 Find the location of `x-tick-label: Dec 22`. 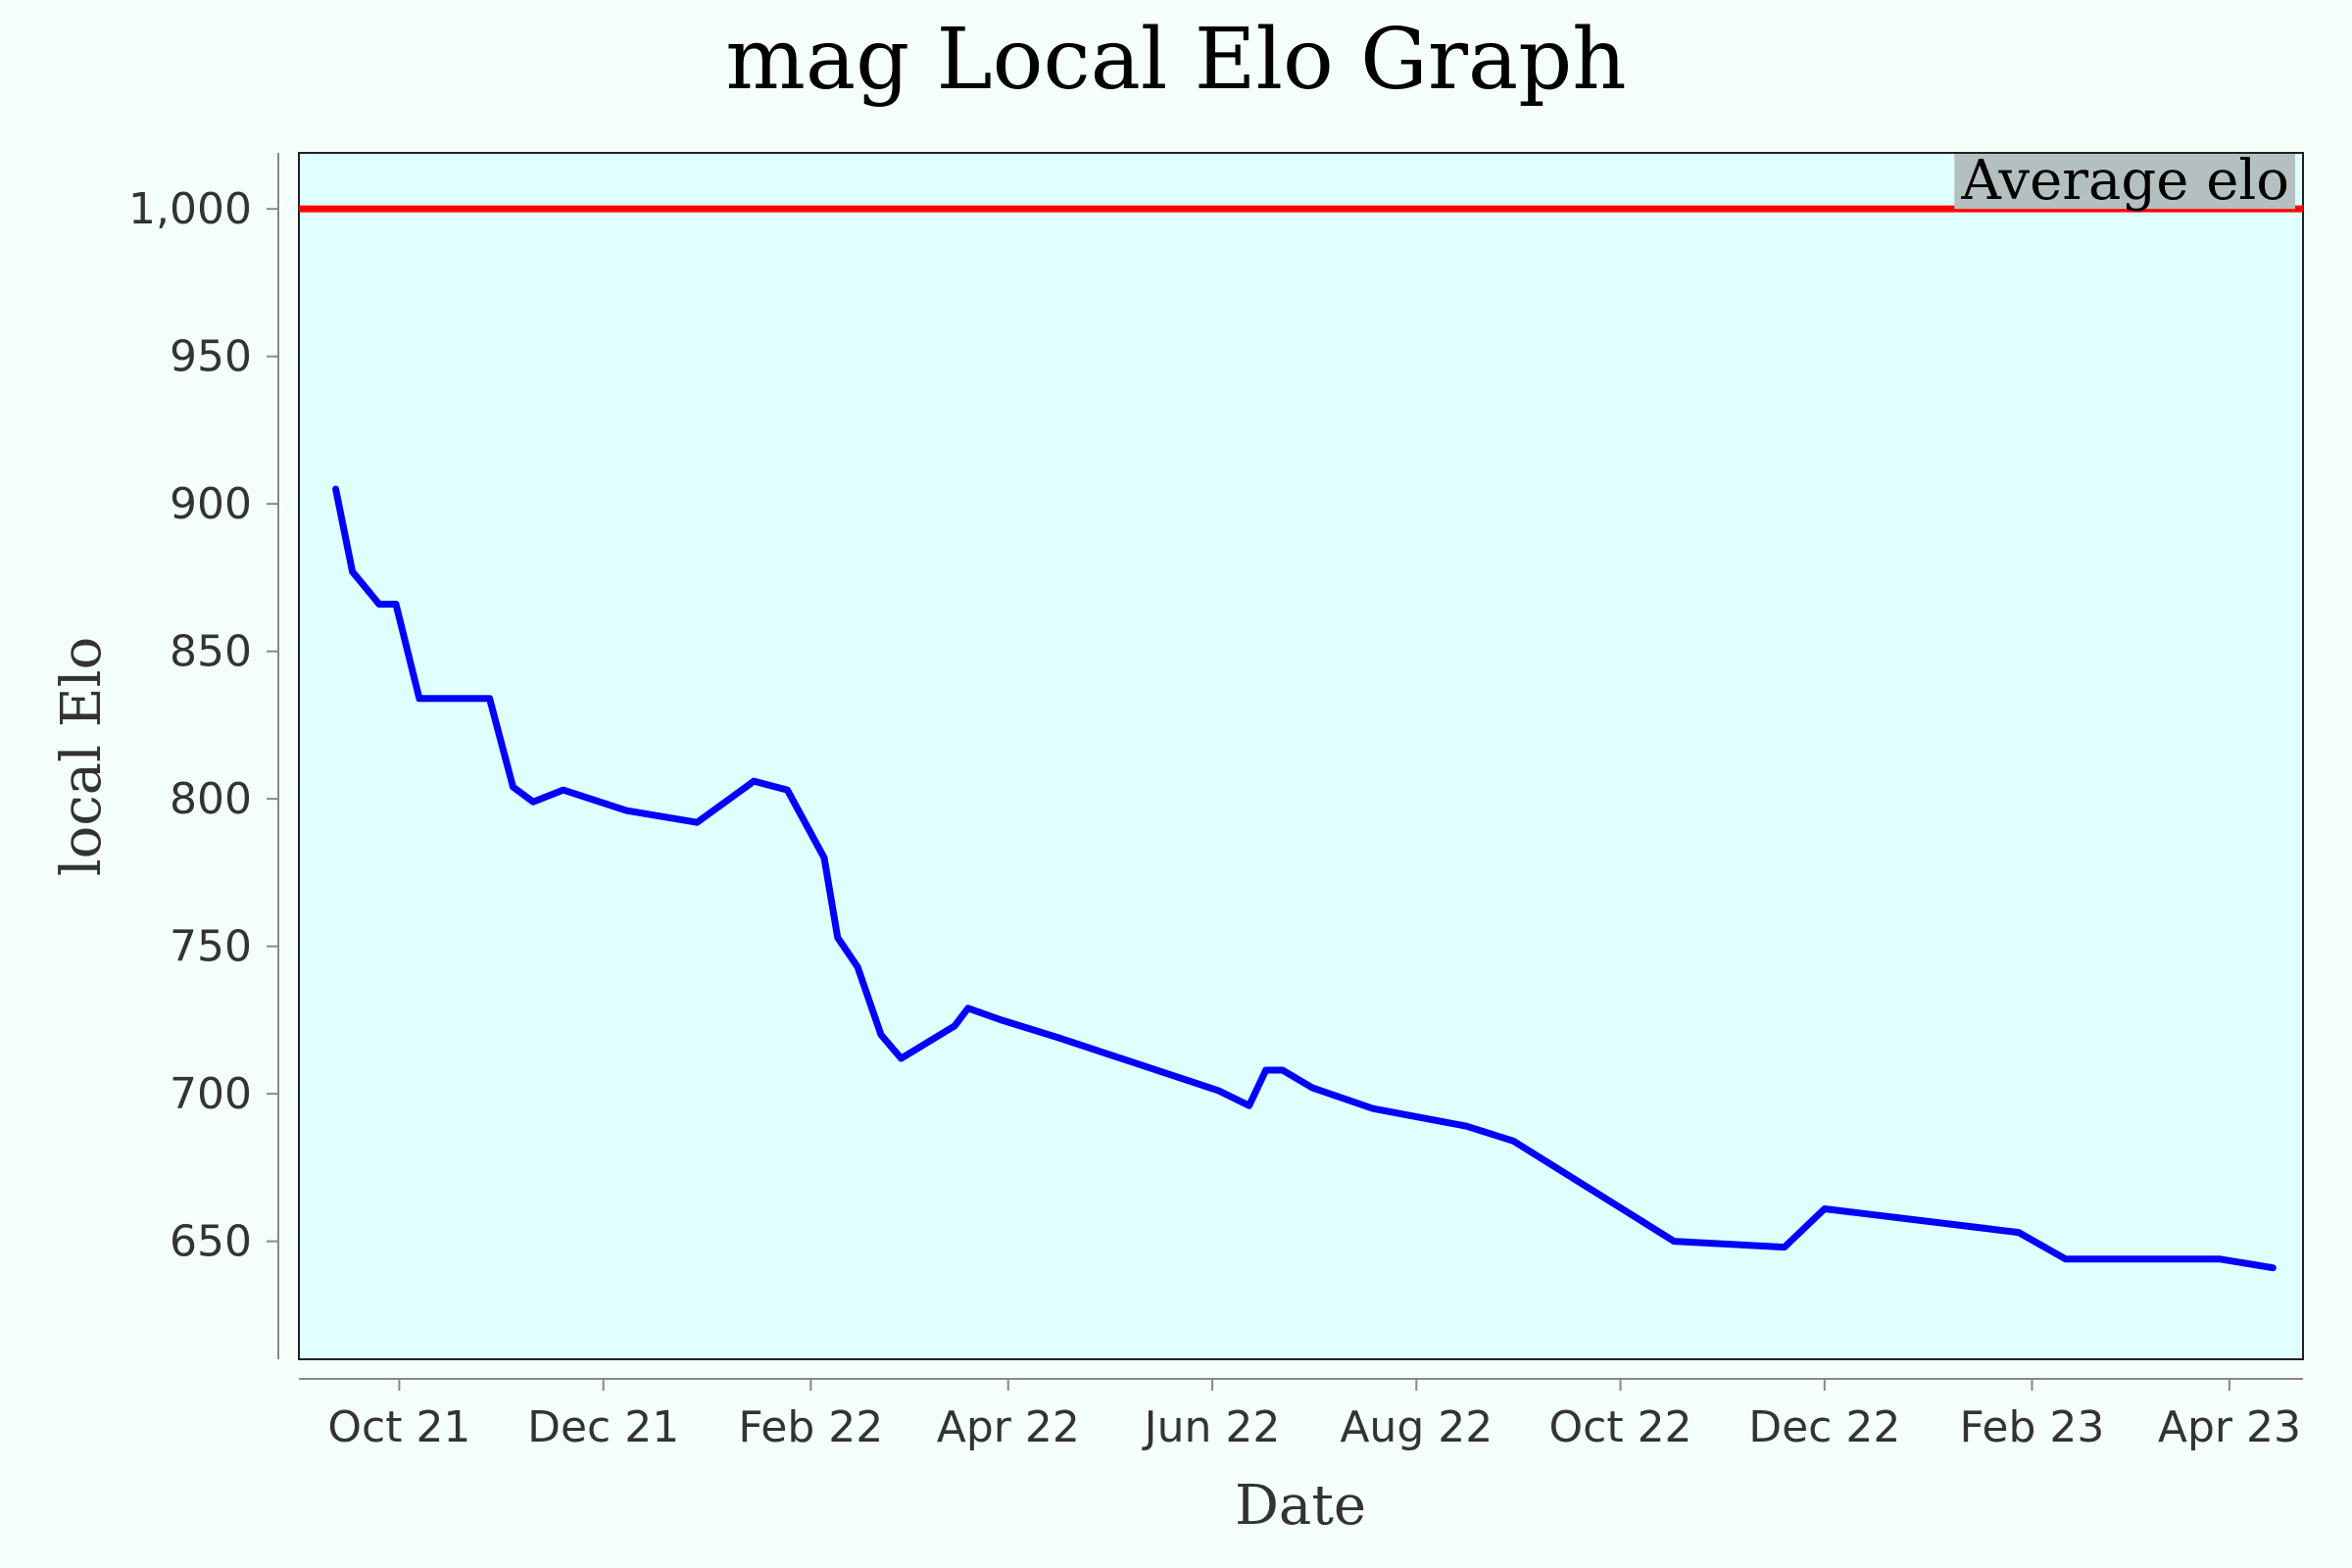

x-tick-label: Dec 22 is located at coordinates (1824, 1427).